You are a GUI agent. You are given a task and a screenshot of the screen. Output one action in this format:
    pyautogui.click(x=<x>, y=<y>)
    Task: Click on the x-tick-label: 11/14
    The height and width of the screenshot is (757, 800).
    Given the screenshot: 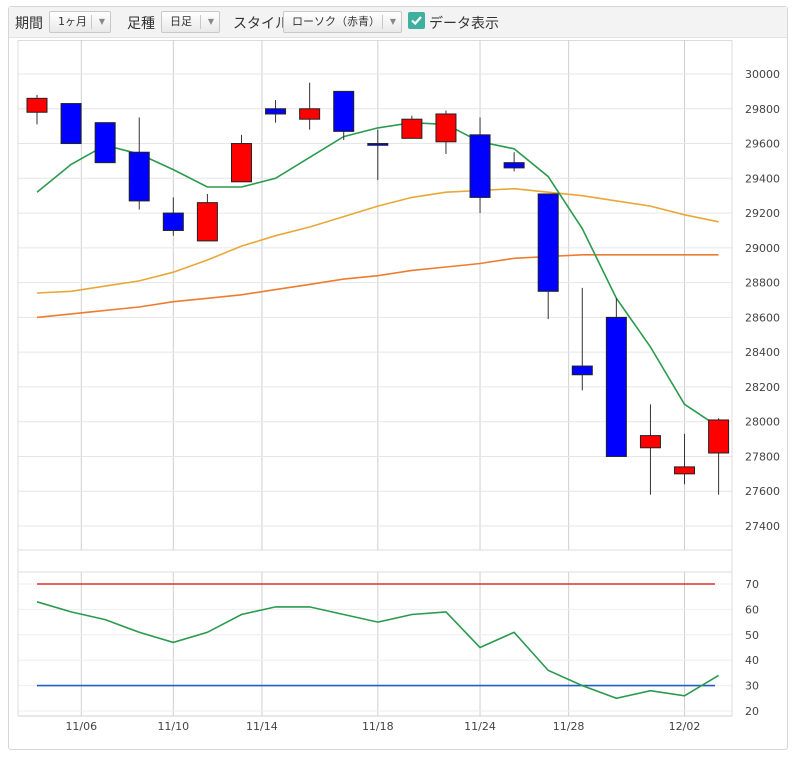 What is the action you would take?
    pyautogui.click(x=262, y=726)
    